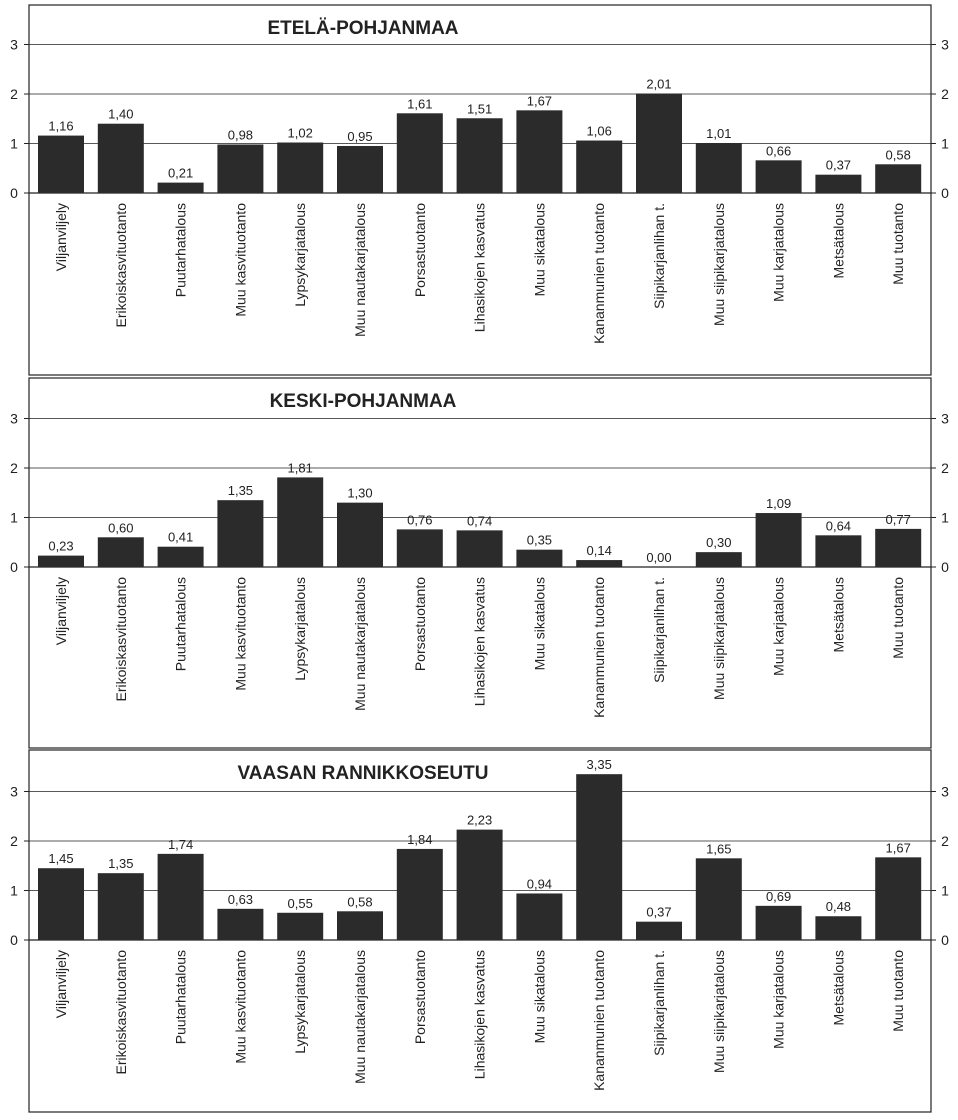 Image resolution: width=958 pixels, height=1120 pixels. Describe the element at coordinates (363, 401) in the screenshot. I see `chart-title: KESKI-POHJANMAA` at that location.